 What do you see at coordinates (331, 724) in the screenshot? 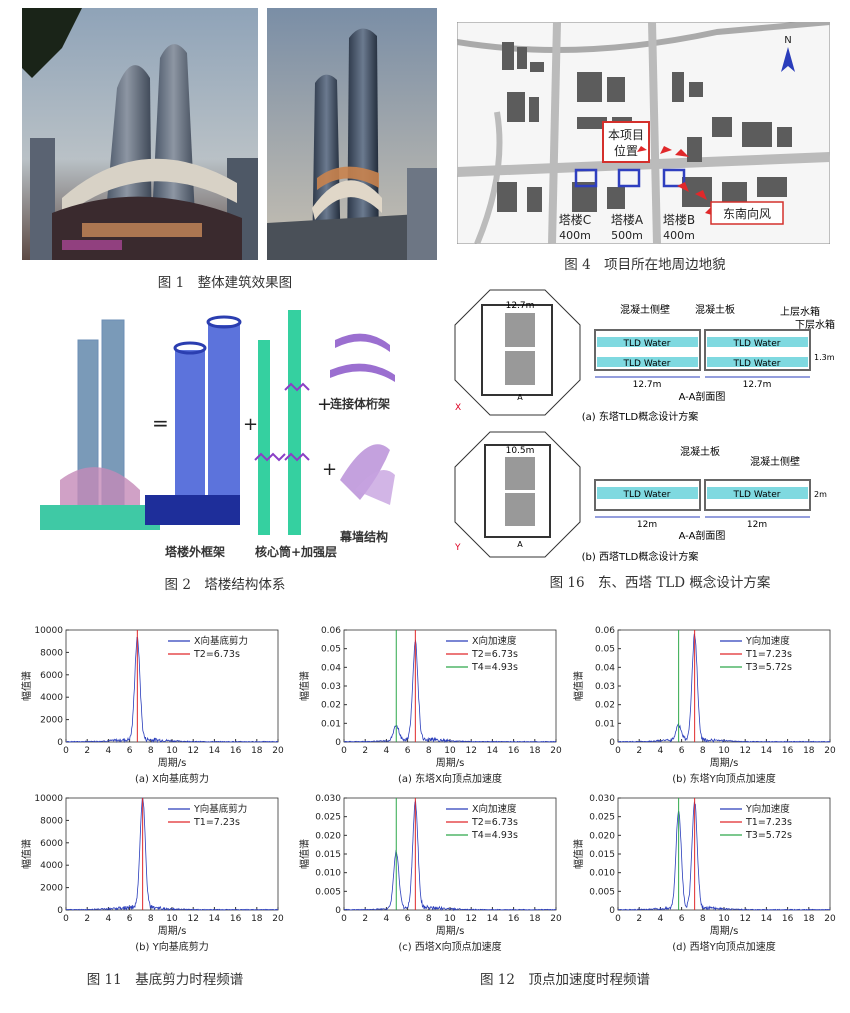
I see `y-tick-label: 0.01` at bounding box center [331, 724].